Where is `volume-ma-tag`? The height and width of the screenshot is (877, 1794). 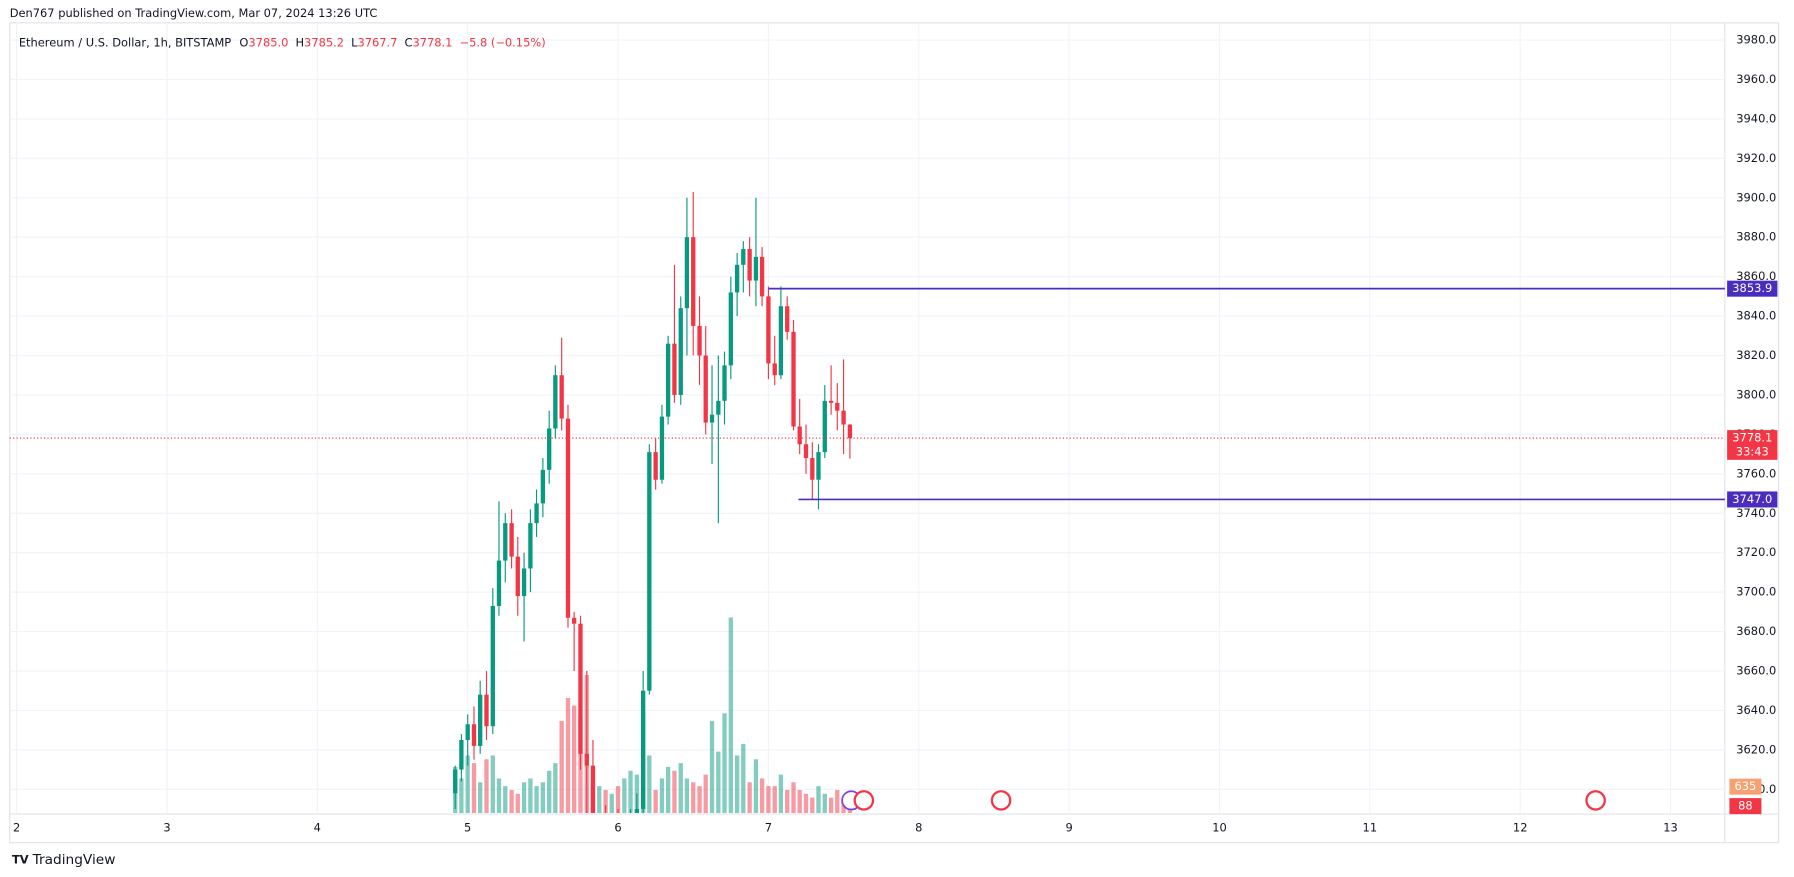
volume-ma-tag is located at coordinates (1745, 786).